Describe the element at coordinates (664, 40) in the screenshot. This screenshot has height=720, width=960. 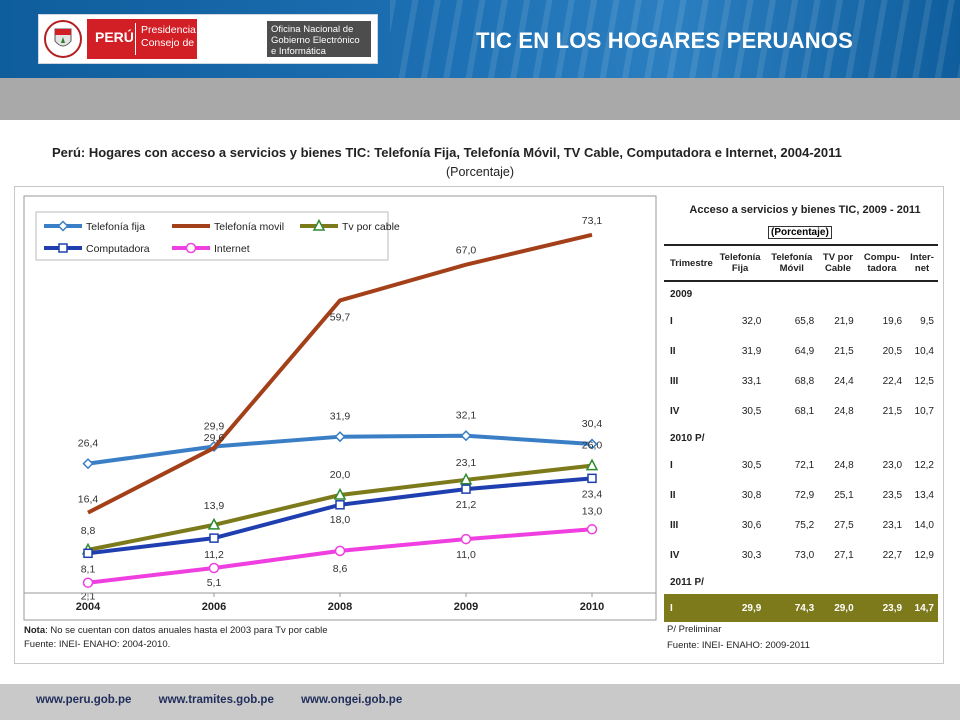
I see `page-title: TIC EN LOS HOGARES PERUANOS` at that location.